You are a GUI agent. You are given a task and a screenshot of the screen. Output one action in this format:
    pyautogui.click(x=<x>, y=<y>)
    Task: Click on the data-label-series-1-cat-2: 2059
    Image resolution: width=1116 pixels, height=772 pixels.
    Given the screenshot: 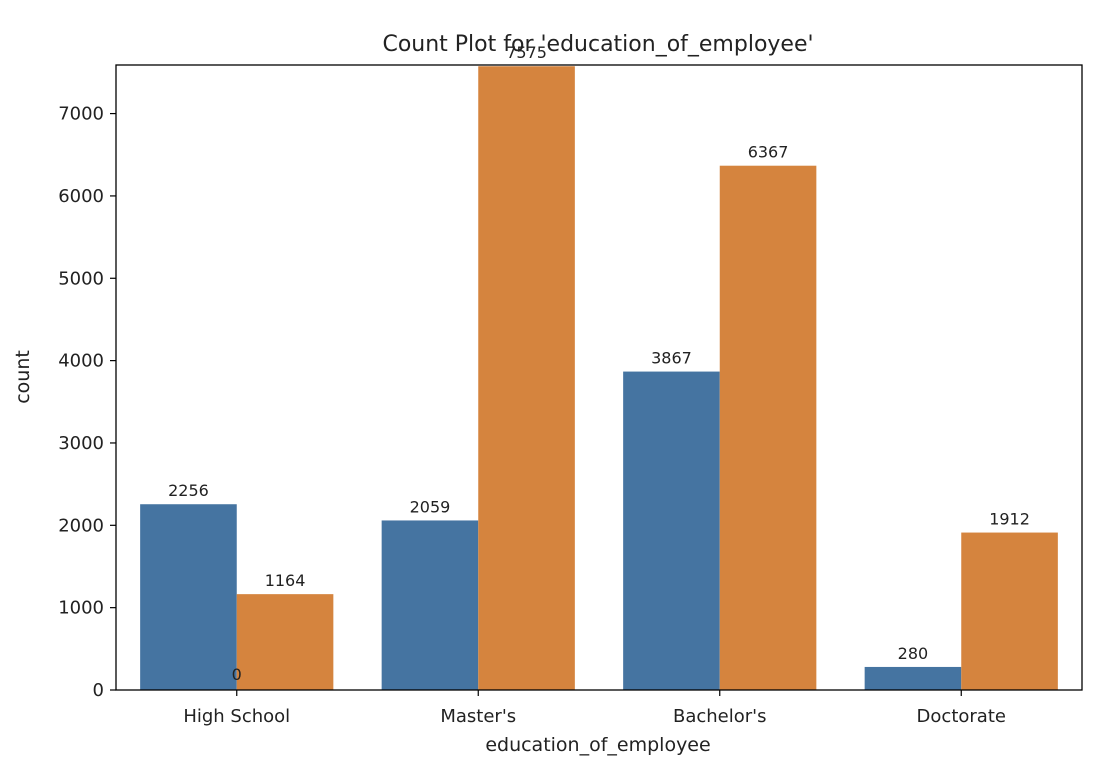 What is the action you would take?
    pyautogui.click(x=430, y=506)
    